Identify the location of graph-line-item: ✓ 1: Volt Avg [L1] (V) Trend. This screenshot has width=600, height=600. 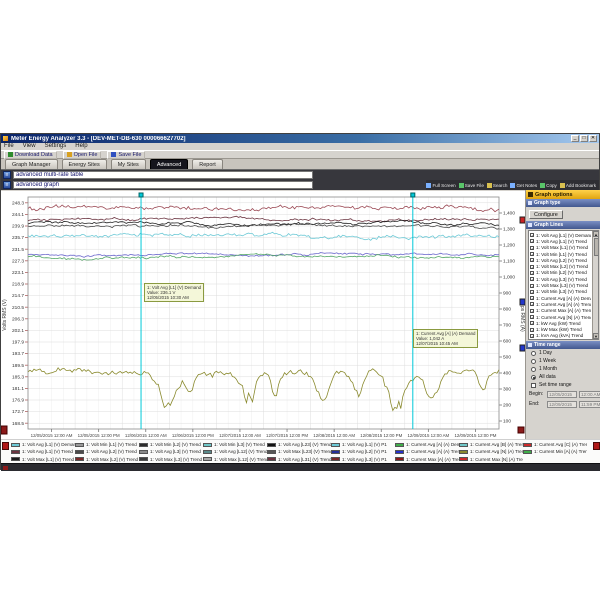
(560, 241).